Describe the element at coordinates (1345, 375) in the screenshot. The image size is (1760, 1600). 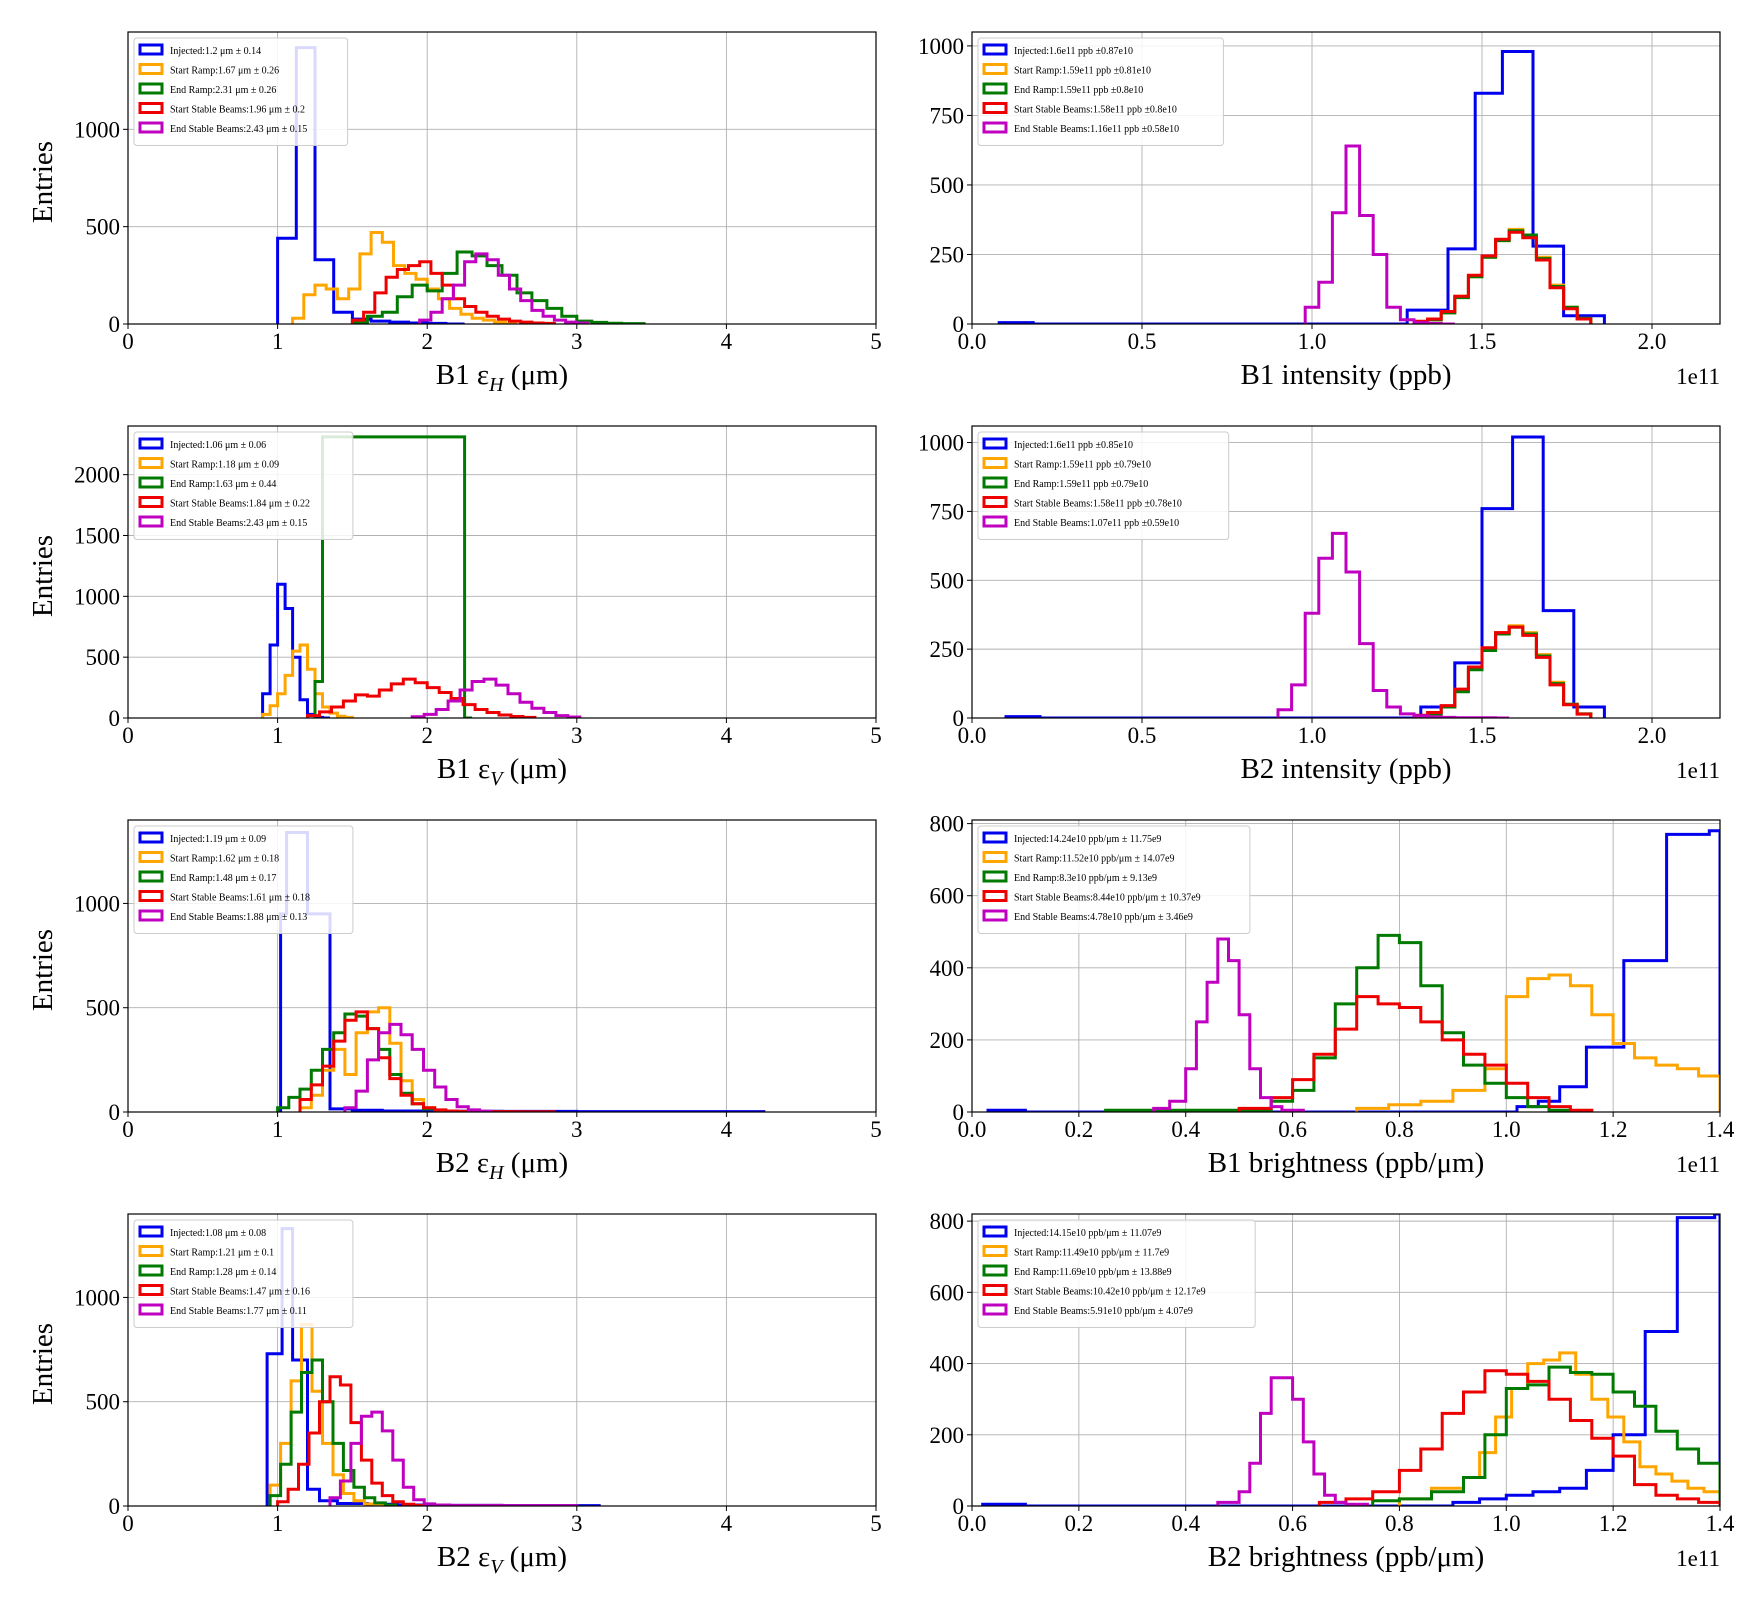
I see `x-axis-label: B1 intensity (ppb)` at that location.